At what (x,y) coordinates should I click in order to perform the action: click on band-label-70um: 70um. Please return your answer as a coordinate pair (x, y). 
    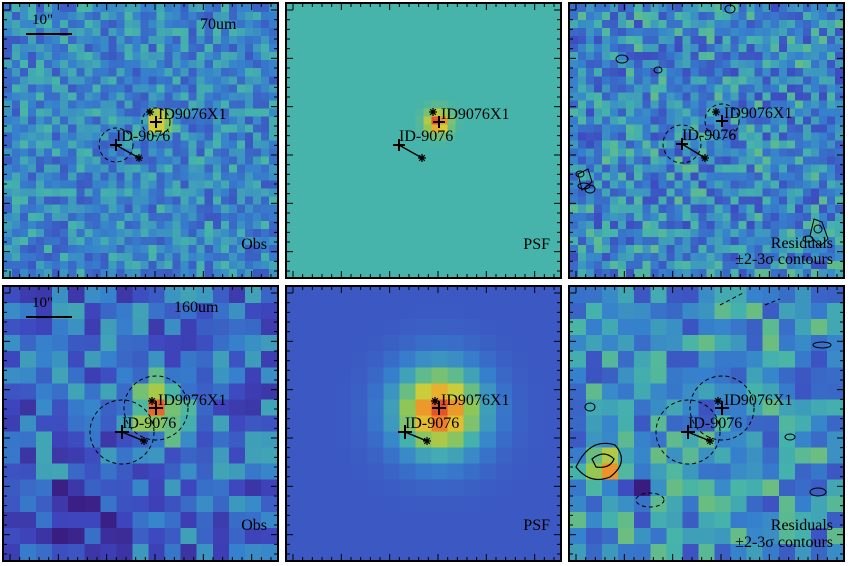
    Looking at the image, I should click on (218, 24).